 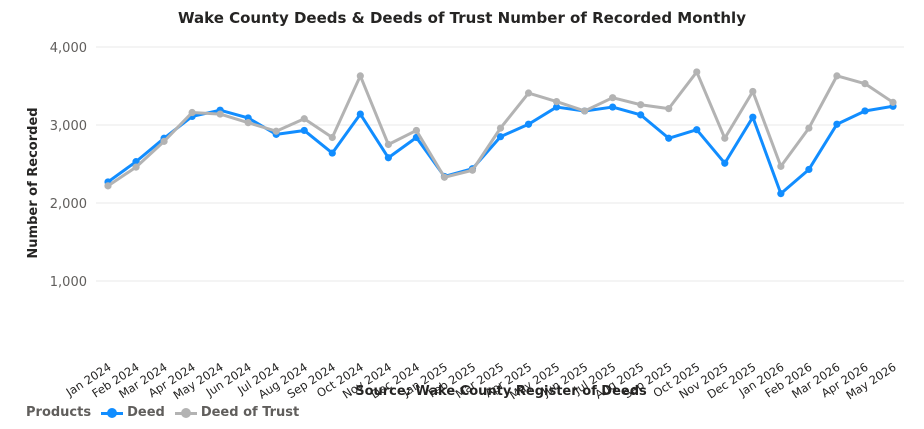 I want to click on legend: Products Deed Deed of Trust, so click(x=162, y=412).